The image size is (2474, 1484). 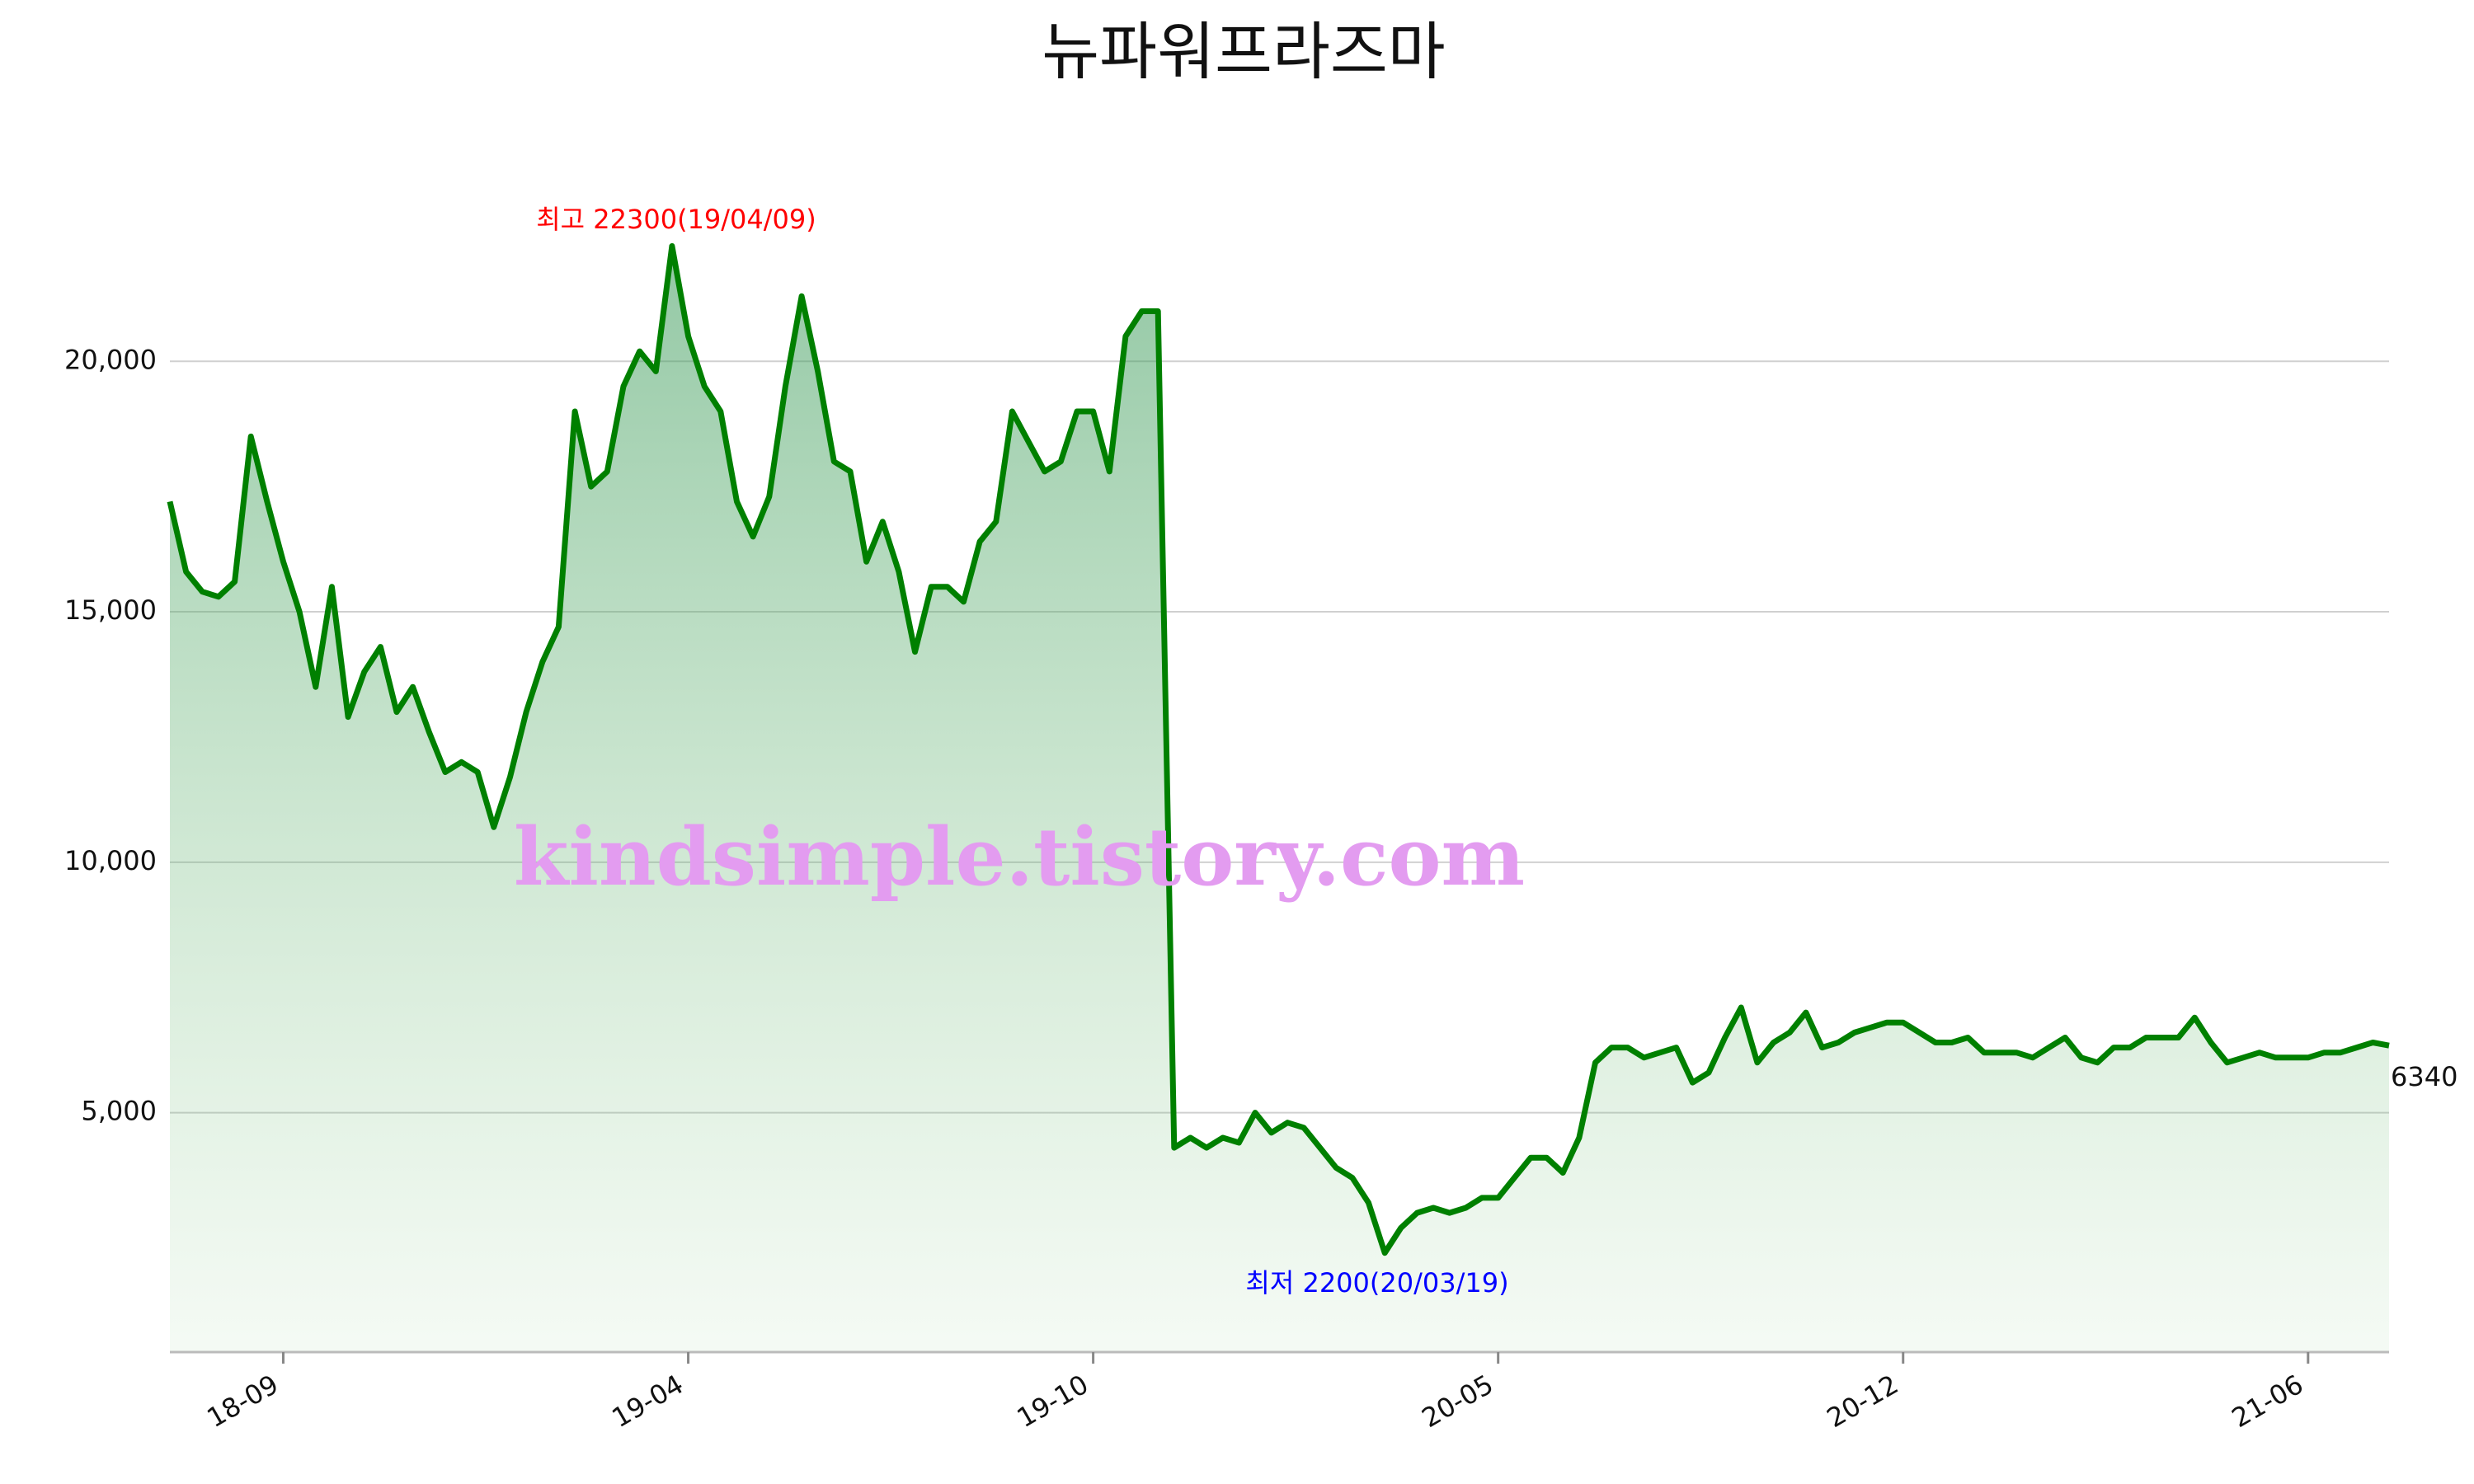 What do you see at coordinates (1458, 1401) in the screenshot?
I see `x-tick-label: 20-05` at bounding box center [1458, 1401].